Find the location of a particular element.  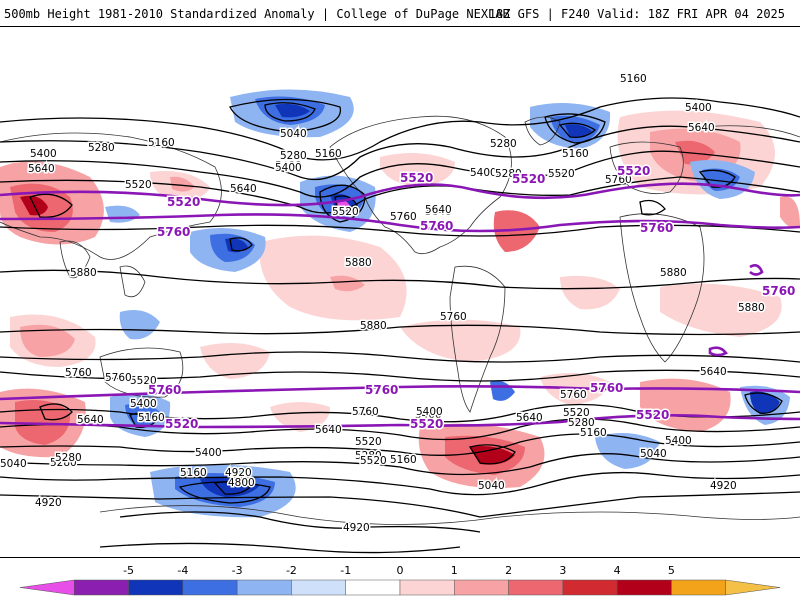

colorbar-ticks: -5 -4 -3 -2 -1 0 1 2 3 4 5 is located at coordinates (399, 570).